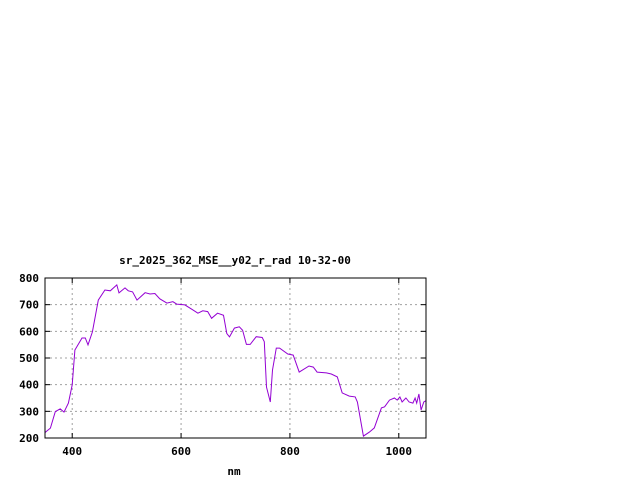 The image size is (640, 480). What do you see at coordinates (29, 278) in the screenshot?
I see `y-tick-label: 800` at bounding box center [29, 278].